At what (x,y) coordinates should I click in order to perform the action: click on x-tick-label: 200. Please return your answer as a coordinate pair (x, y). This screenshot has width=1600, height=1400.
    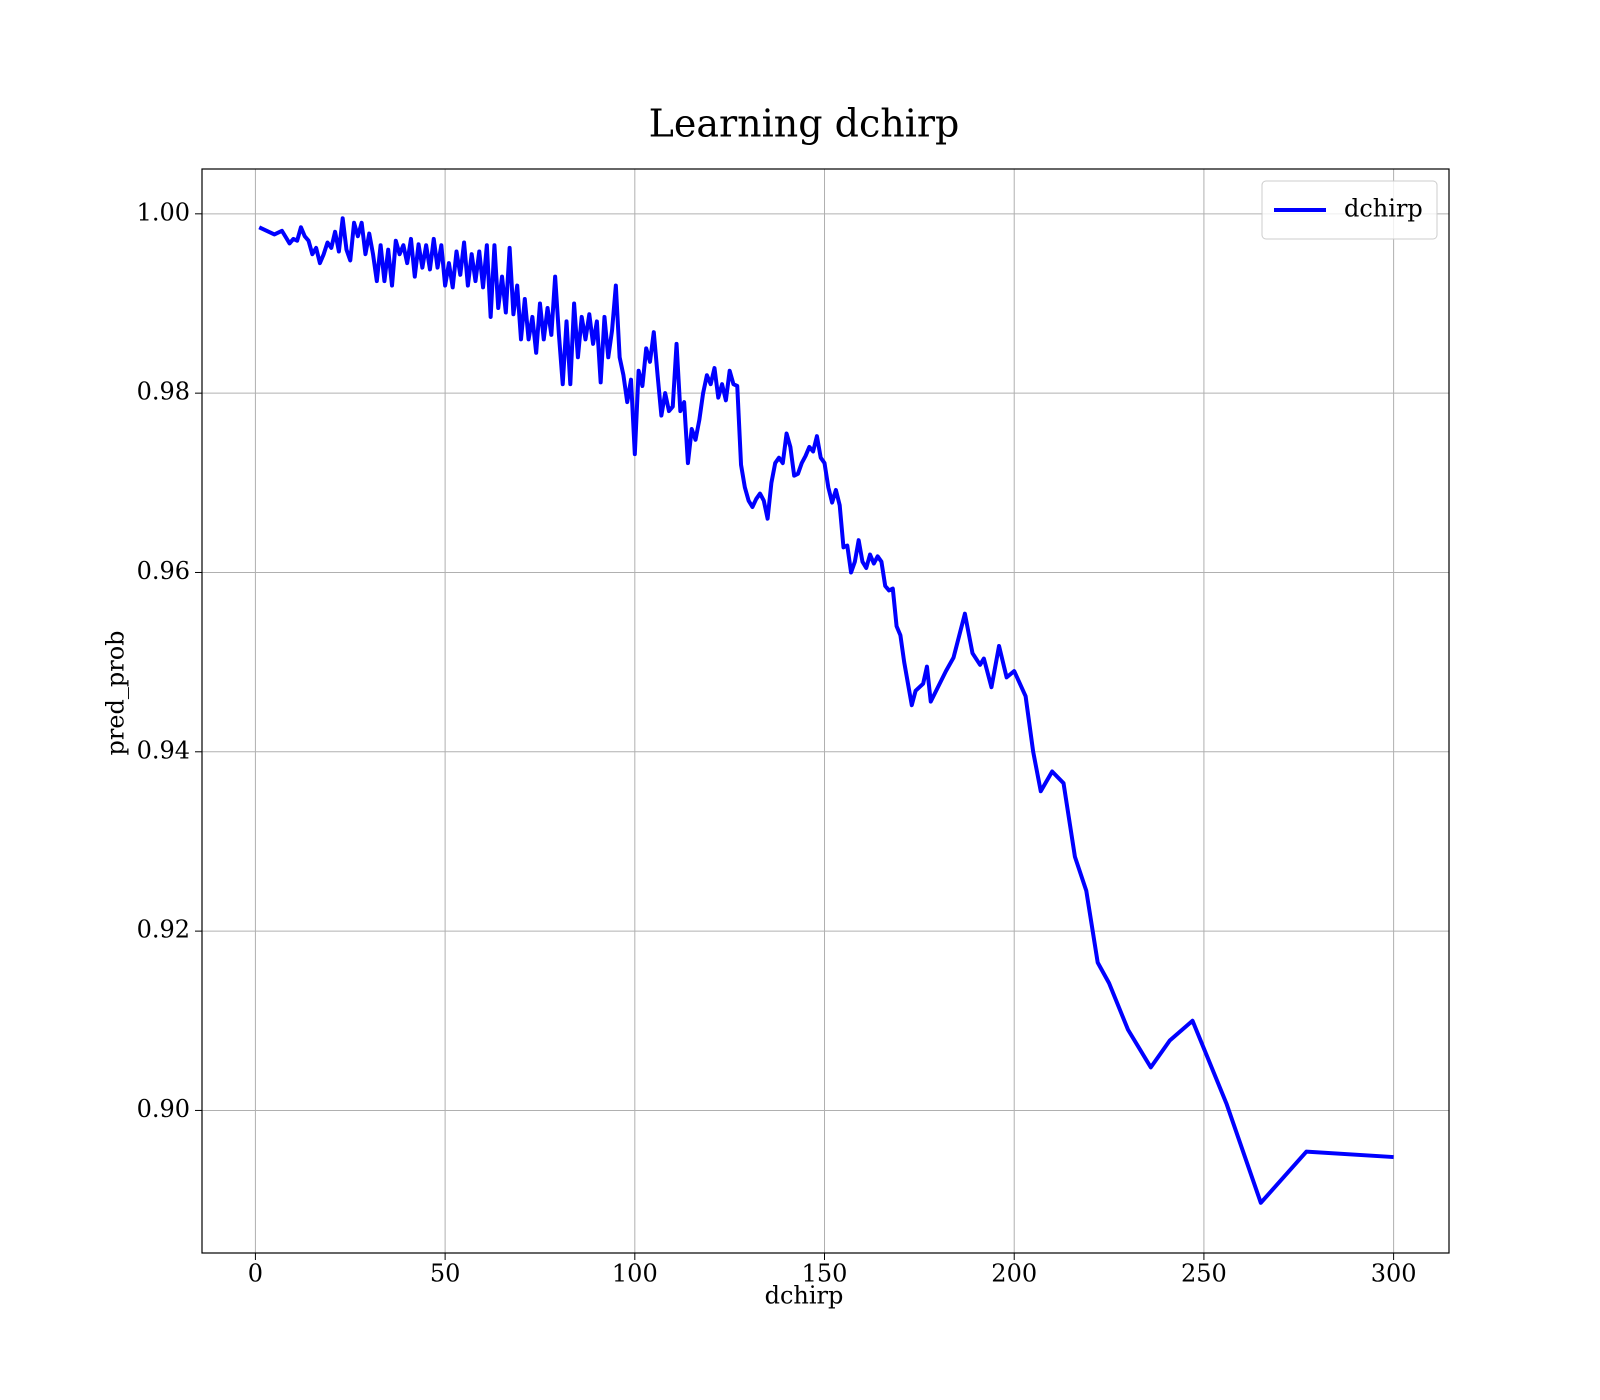
    Looking at the image, I should click on (1014, 1274).